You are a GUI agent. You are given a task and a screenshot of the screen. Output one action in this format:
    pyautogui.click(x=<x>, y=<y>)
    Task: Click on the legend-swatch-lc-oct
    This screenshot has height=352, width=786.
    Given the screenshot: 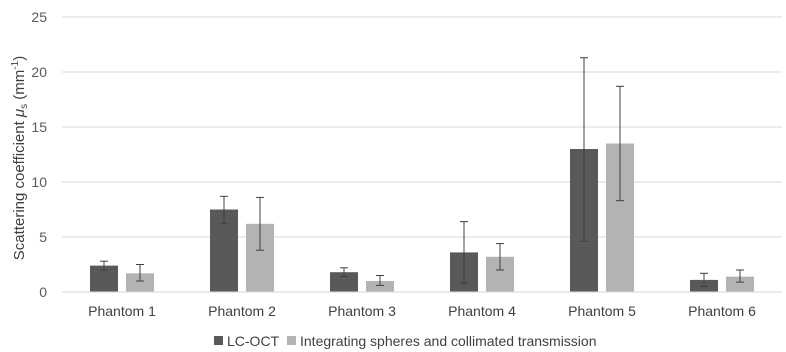 What is the action you would take?
    pyautogui.click(x=218, y=340)
    